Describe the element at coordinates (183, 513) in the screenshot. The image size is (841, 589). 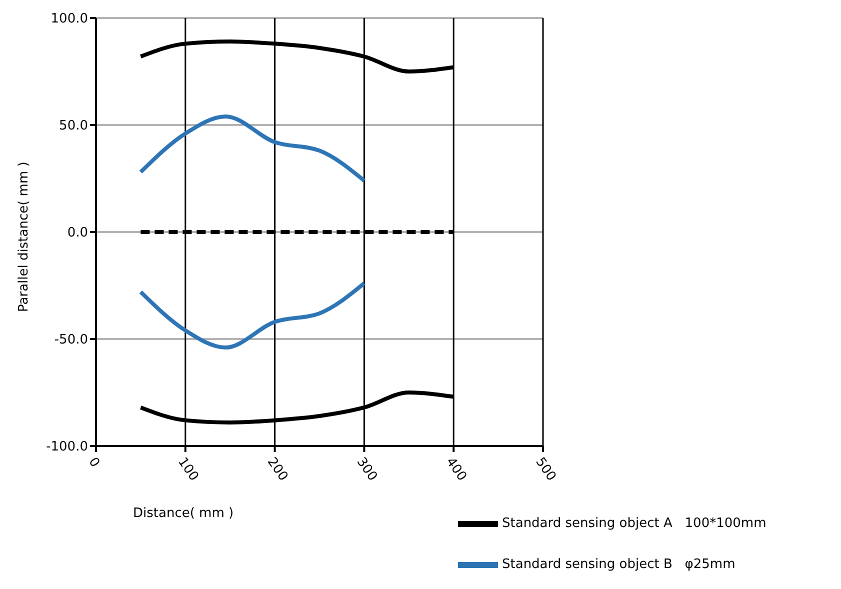
I see `x-axis-title: Distance( mm )` at that location.